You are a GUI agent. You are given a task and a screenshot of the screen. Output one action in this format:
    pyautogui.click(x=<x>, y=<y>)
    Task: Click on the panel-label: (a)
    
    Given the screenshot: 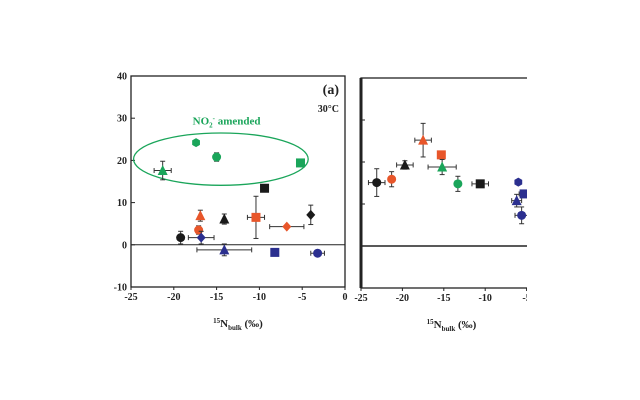 What is the action you would take?
    pyautogui.click(x=331, y=90)
    